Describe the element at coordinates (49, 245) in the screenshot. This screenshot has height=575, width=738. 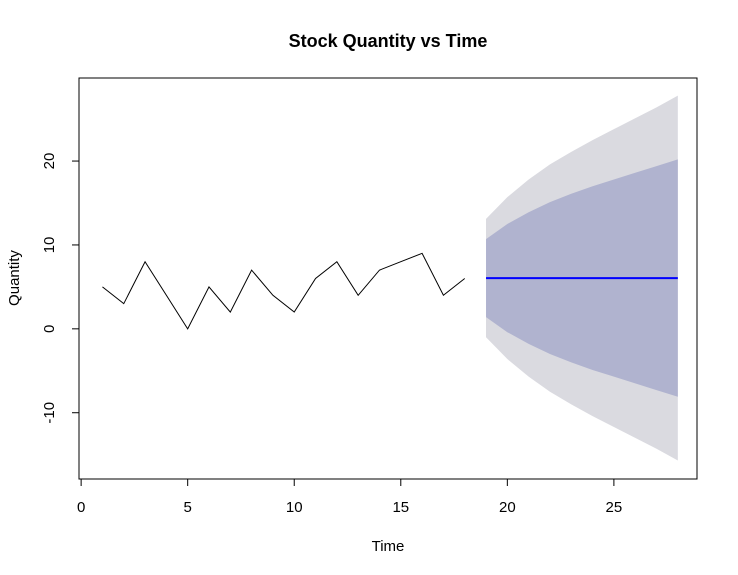
I see `y-tick-label: 10` at that location.